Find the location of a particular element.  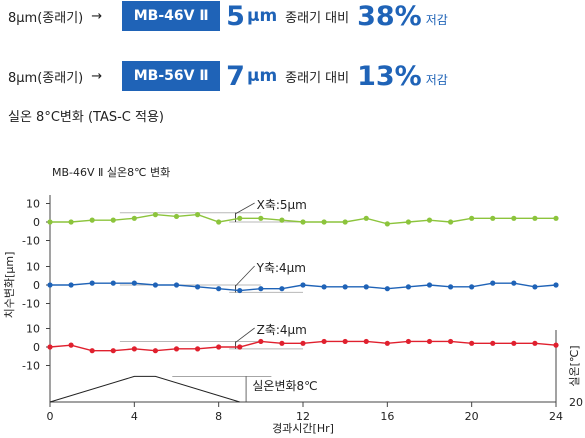

x-tick-label: 24 is located at coordinates (556, 416).